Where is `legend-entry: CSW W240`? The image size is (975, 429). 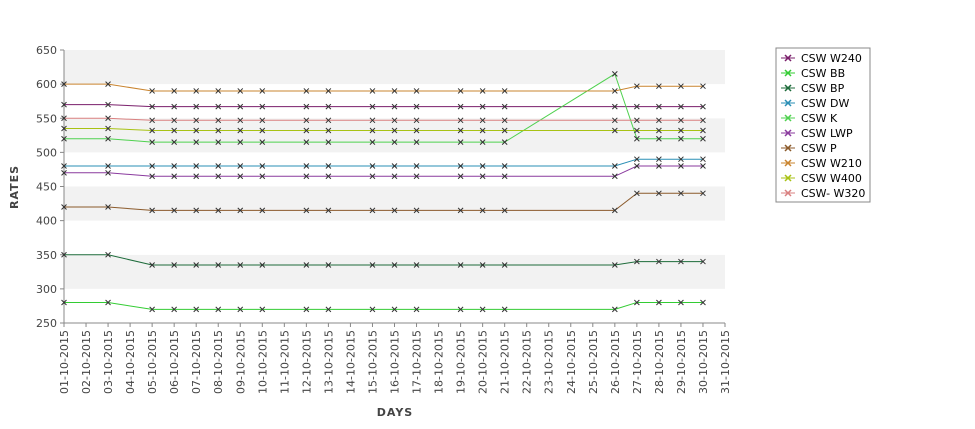 legend-entry: CSW W240 is located at coordinates (821, 58).